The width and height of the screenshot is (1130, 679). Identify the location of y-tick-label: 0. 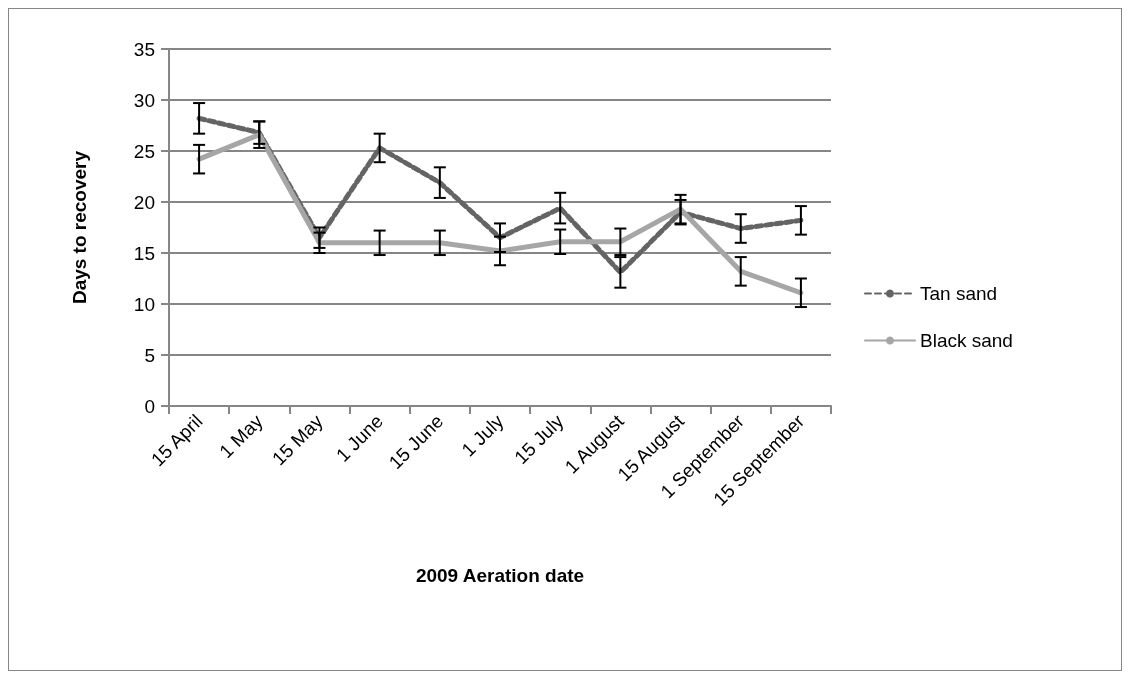
(149, 406).